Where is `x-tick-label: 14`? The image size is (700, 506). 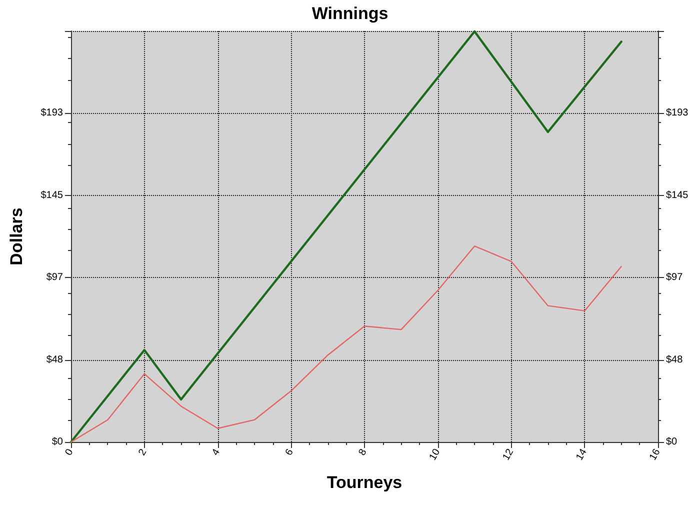
x-tick-label: 14 is located at coordinates (582, 454).